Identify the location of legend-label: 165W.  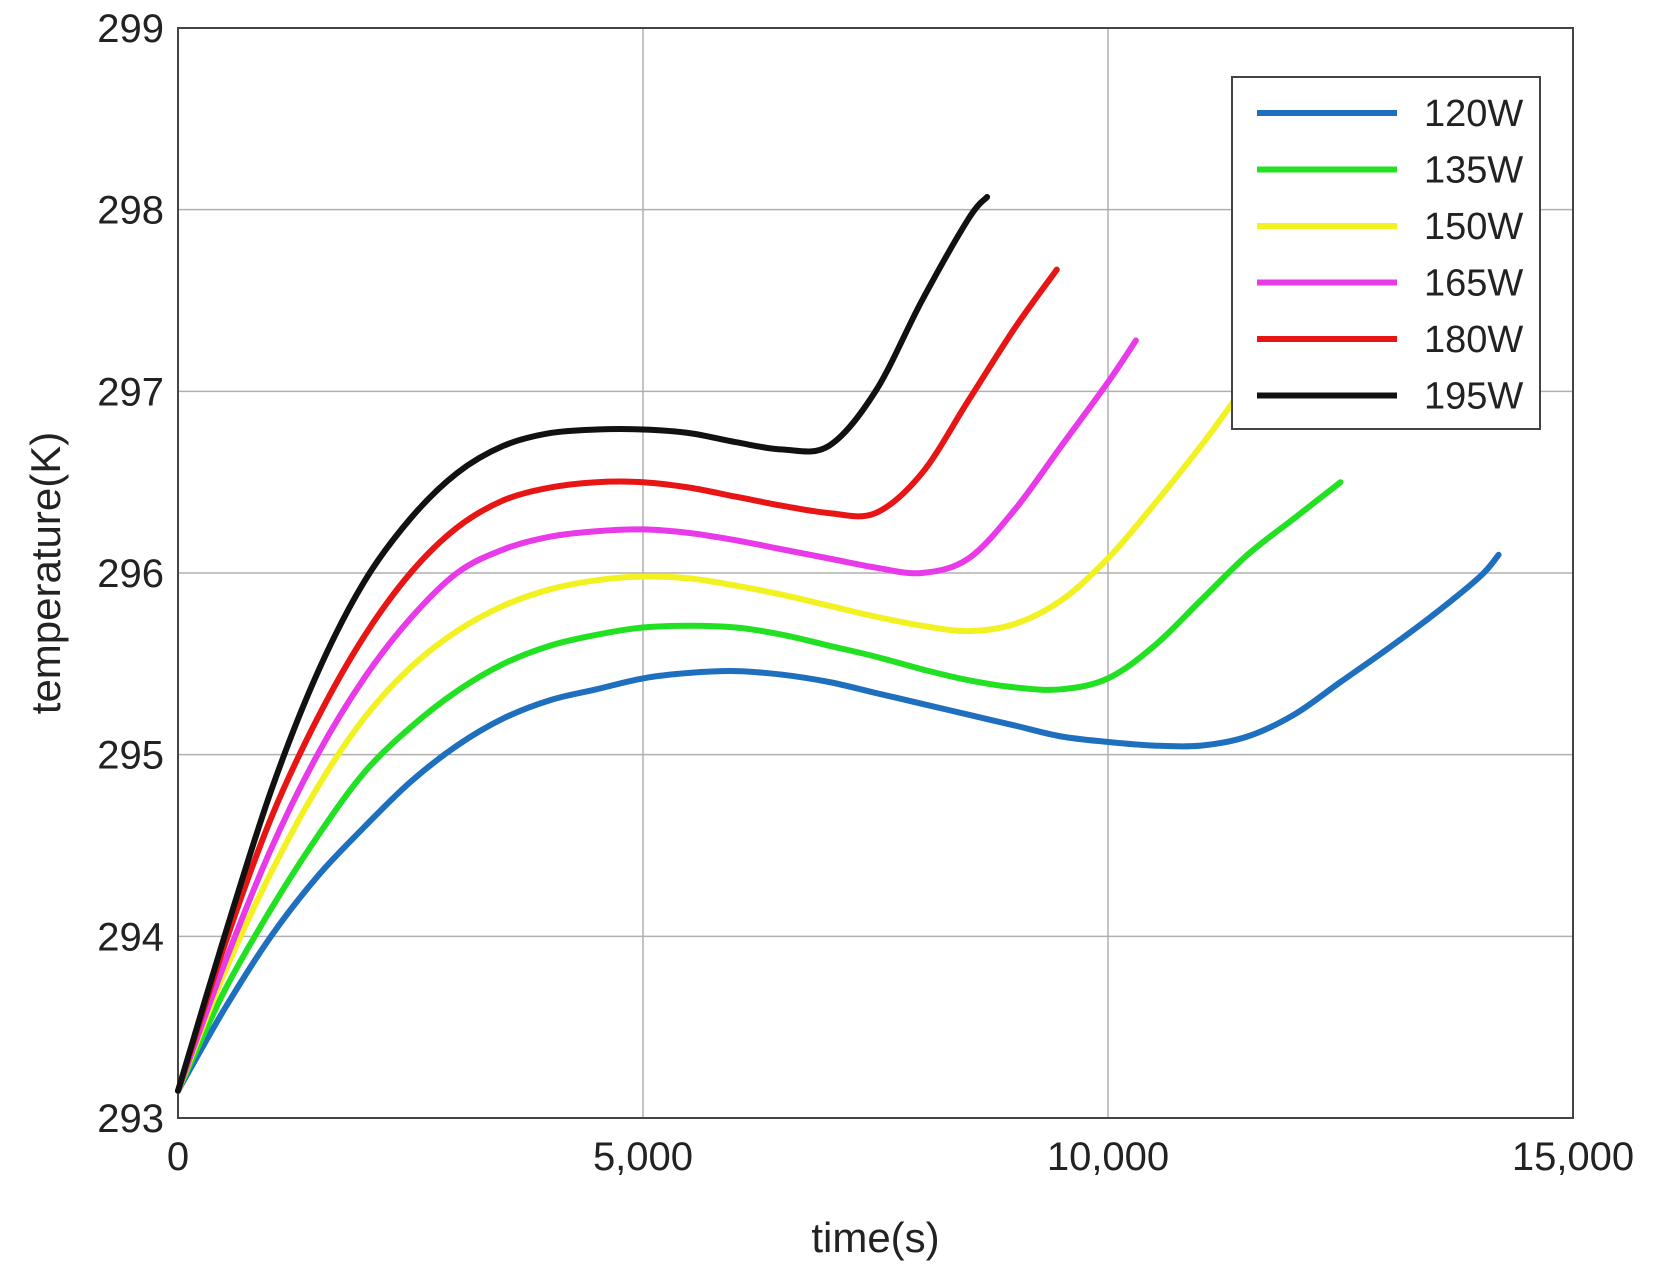
(1473, 284).